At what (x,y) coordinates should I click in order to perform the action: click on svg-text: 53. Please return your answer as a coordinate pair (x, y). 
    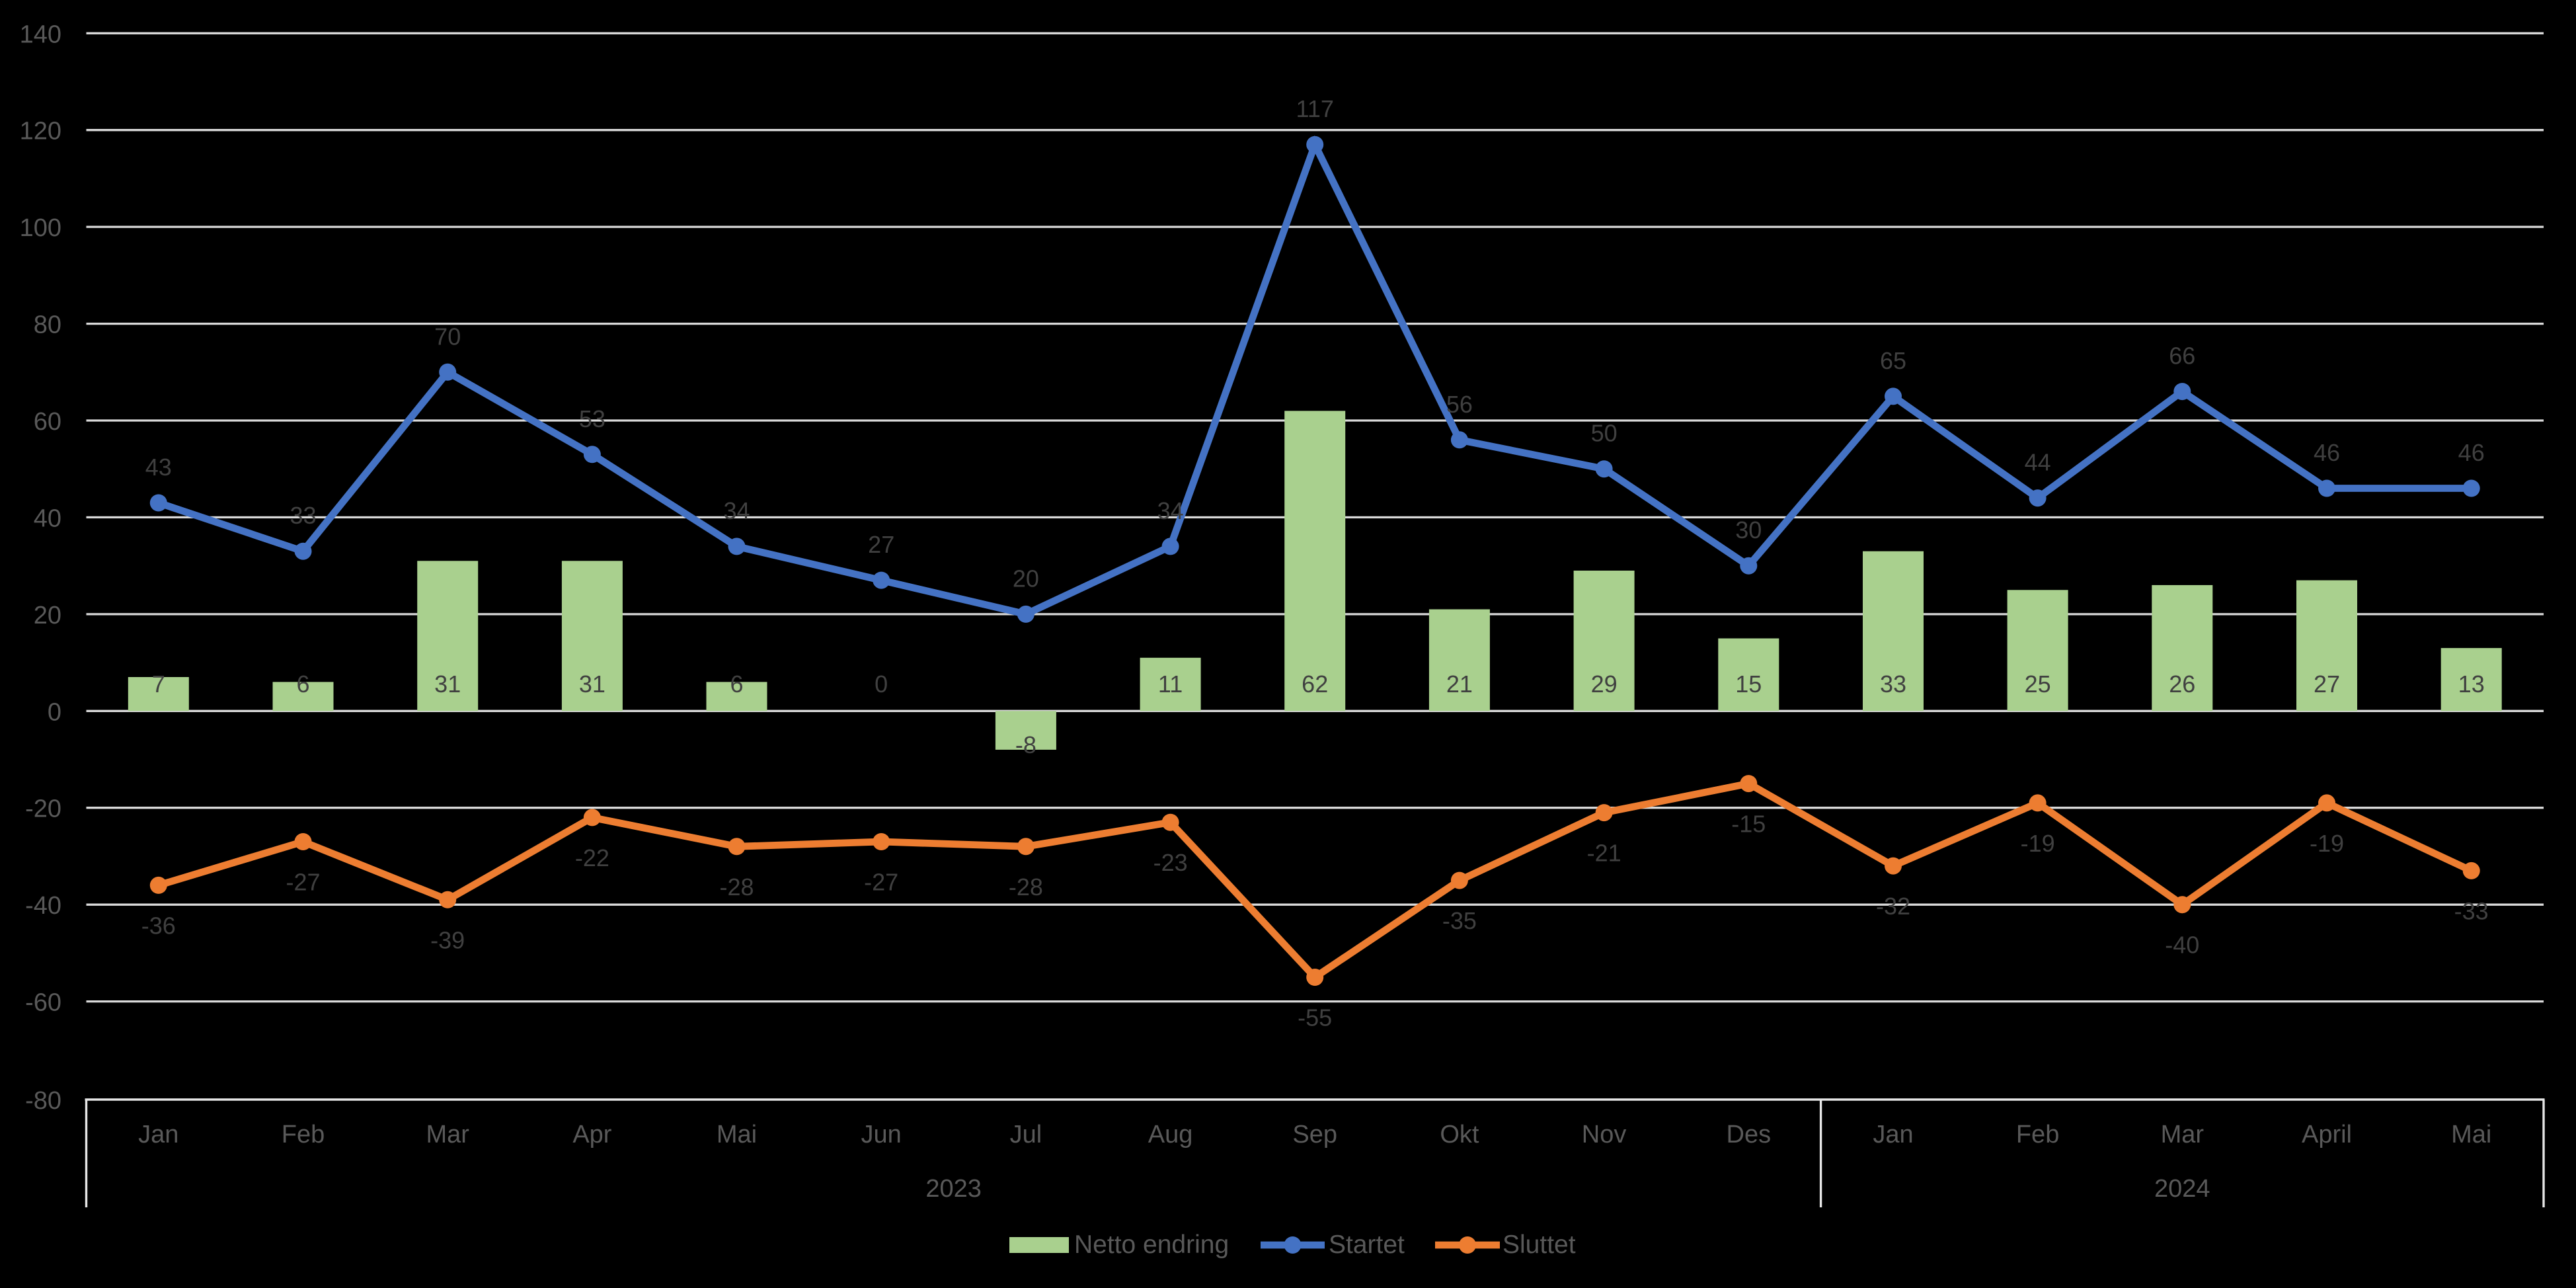
    Looking at the image, I should click on (592, 419).